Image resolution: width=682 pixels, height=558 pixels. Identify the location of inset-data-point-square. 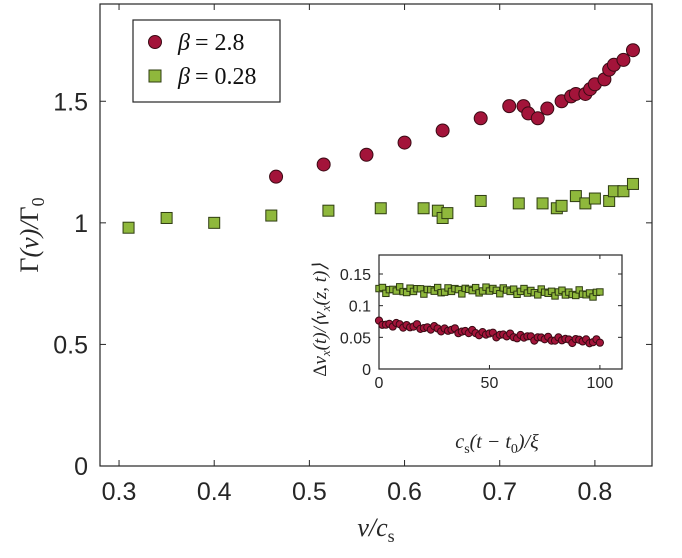
(600, 292).